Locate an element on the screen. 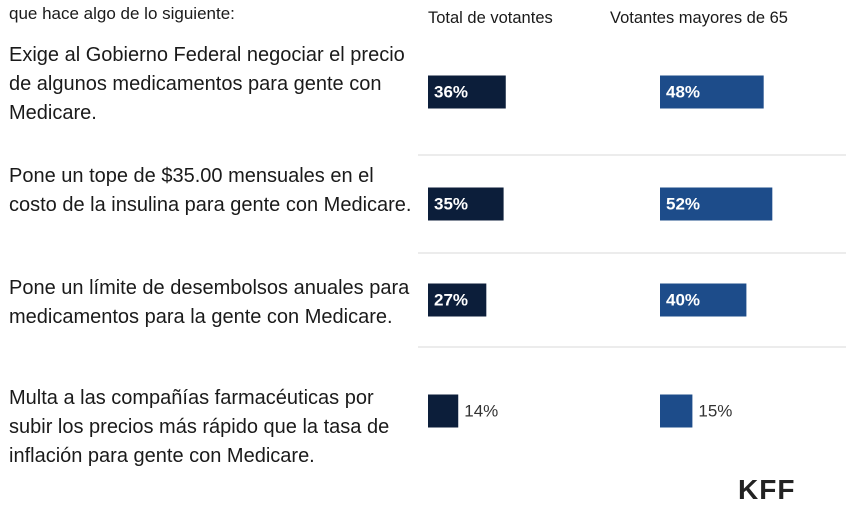 The image size is (846, 506). value-label: 40% is located at coordinates (683, 299).